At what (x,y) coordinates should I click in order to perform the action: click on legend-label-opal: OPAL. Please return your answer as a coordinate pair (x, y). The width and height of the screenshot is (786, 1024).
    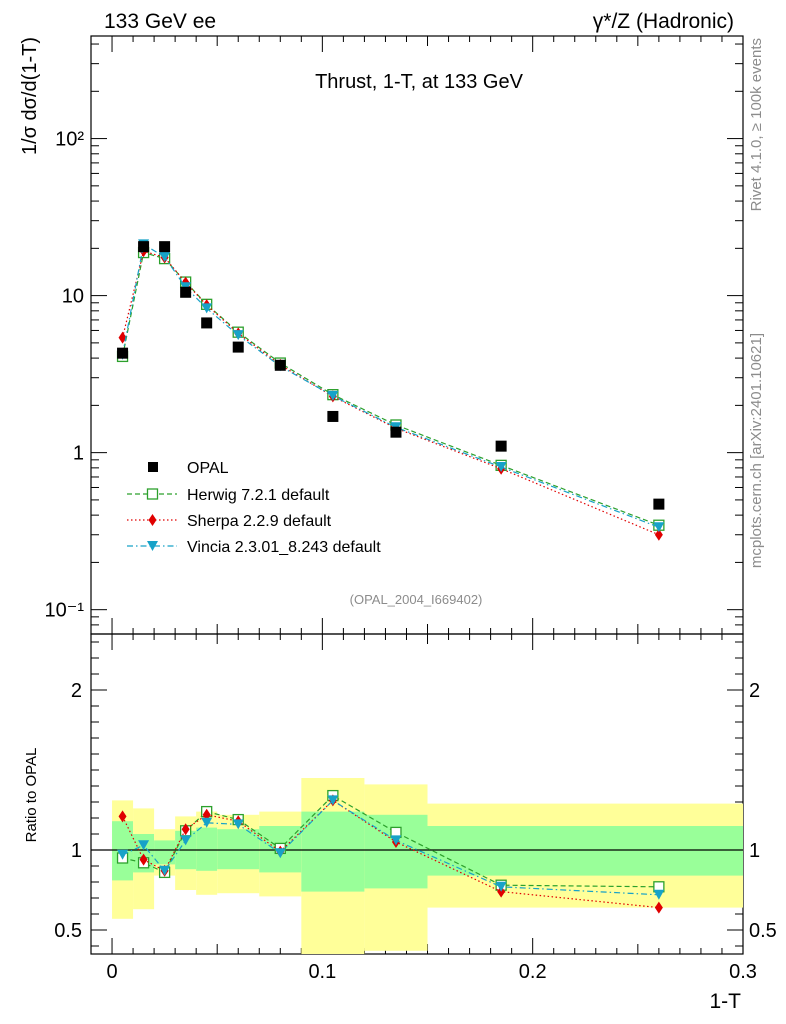
    Looking at the image, I should click on (208, 468).